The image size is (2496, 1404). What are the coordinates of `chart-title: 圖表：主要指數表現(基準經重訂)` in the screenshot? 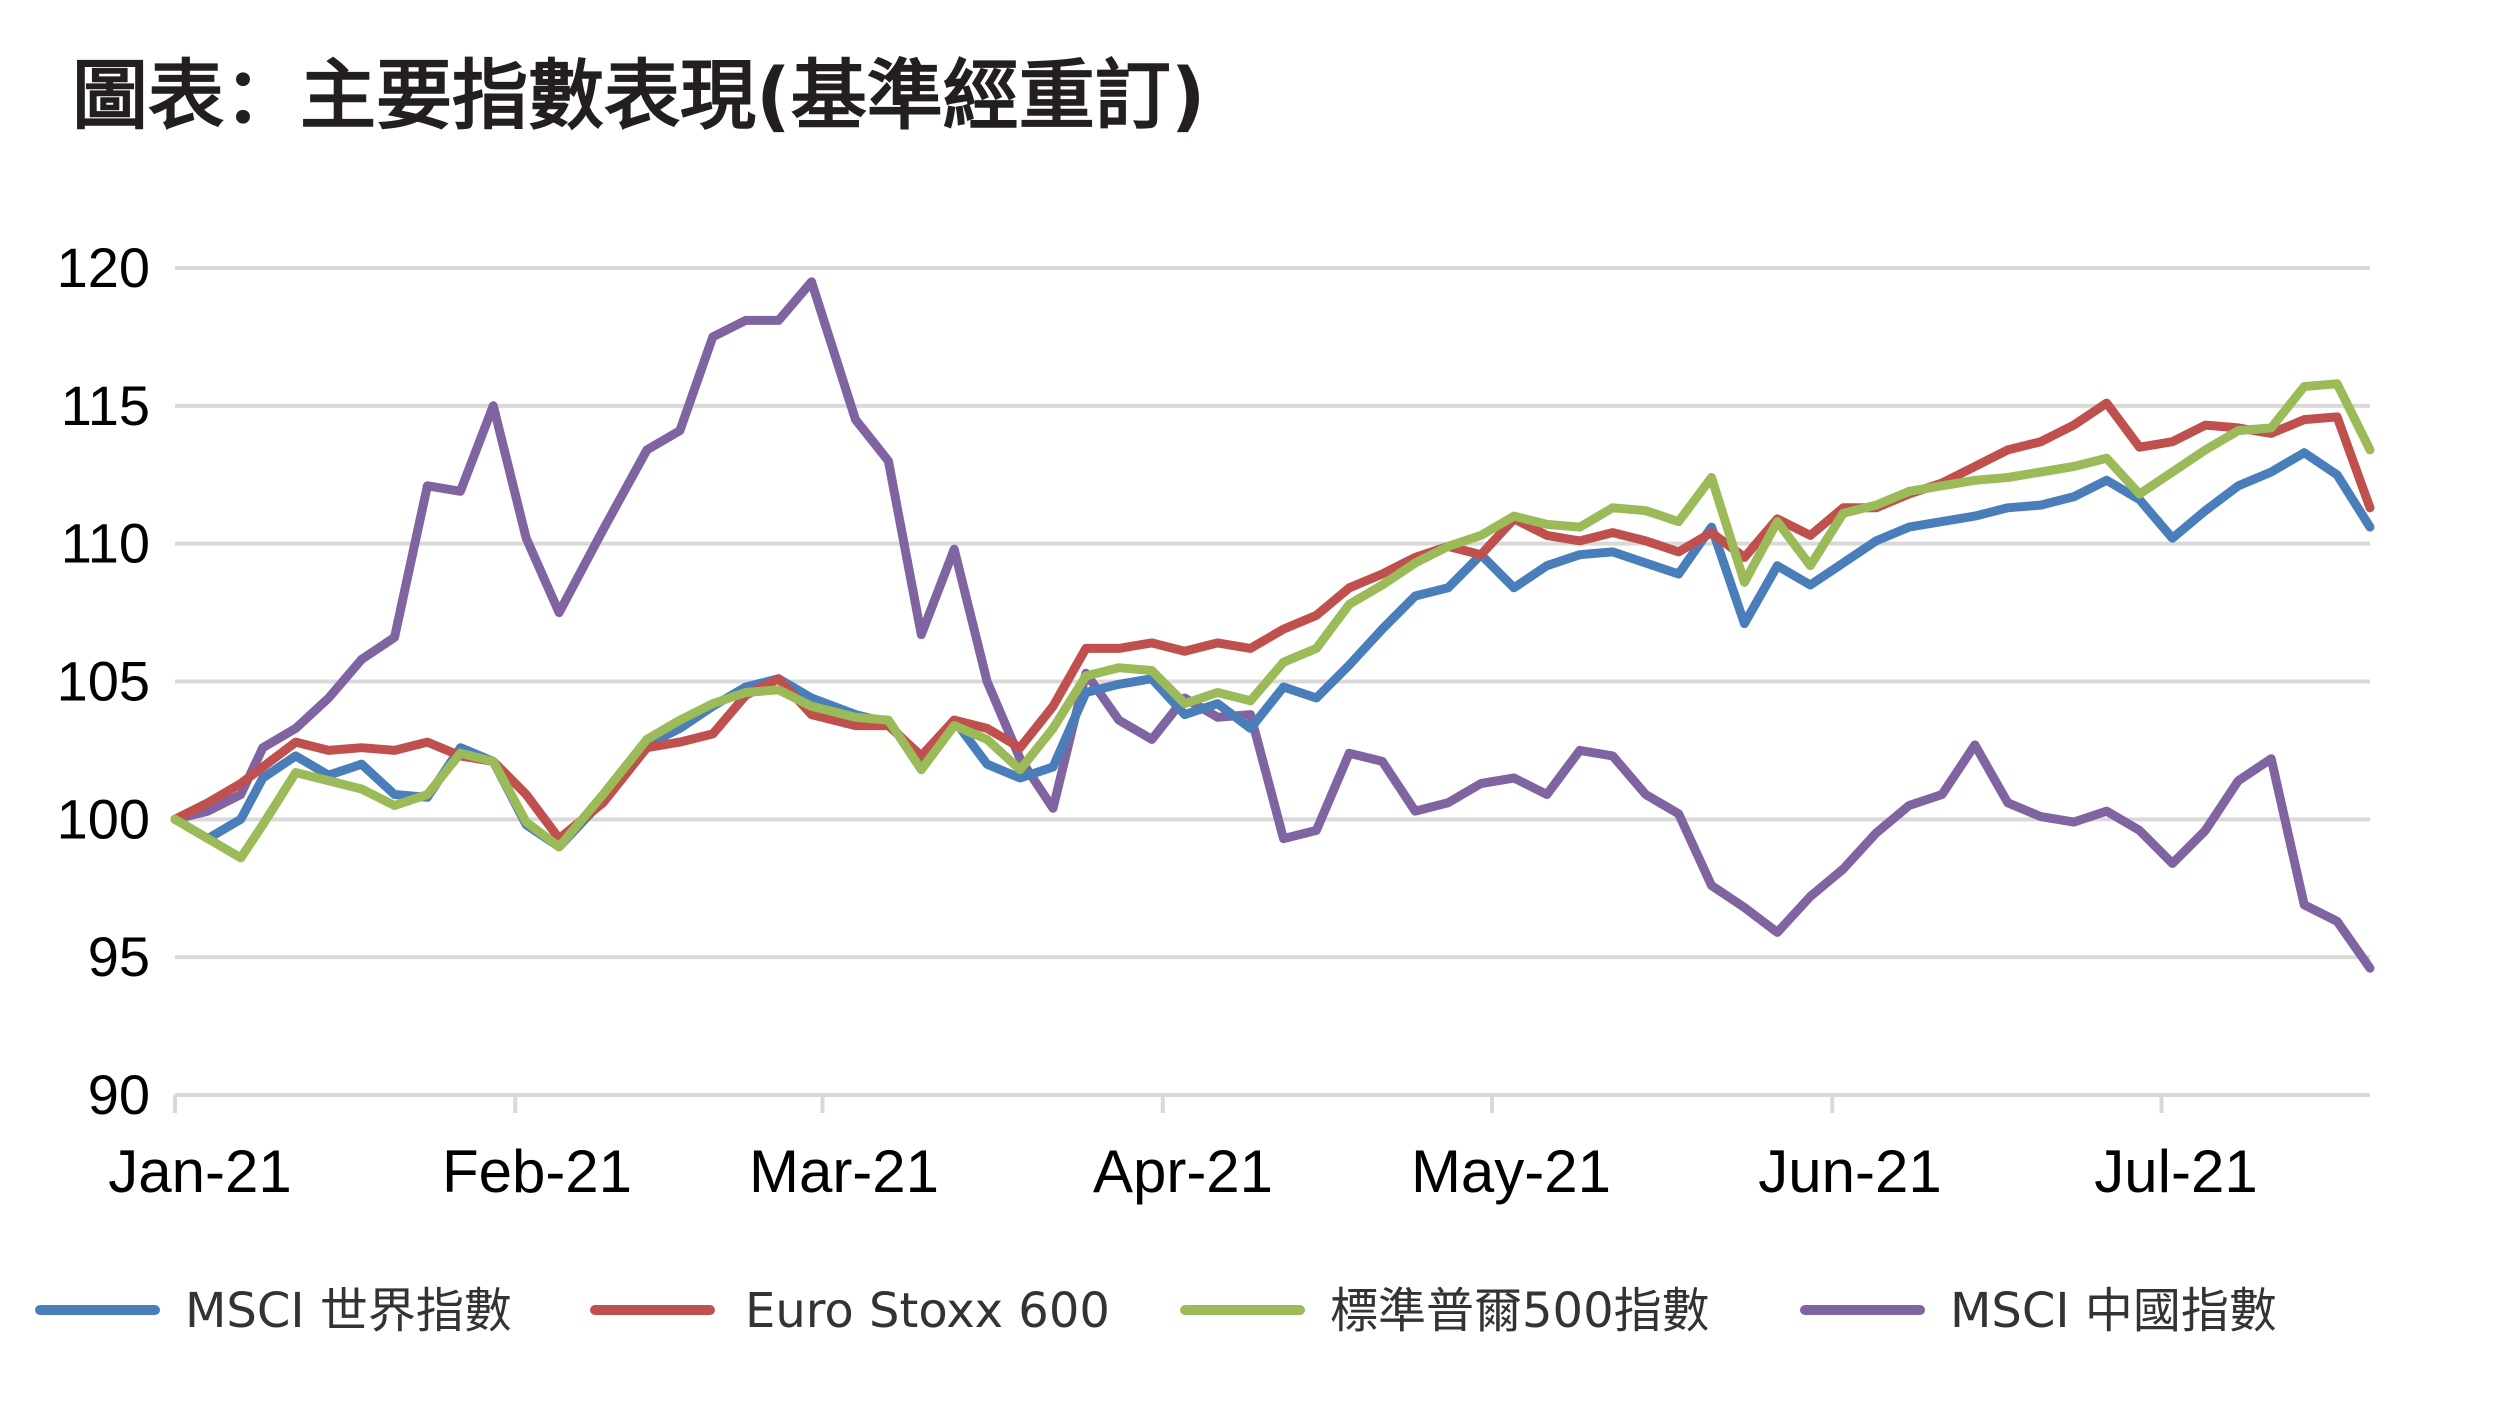 It's located at (639, 95).